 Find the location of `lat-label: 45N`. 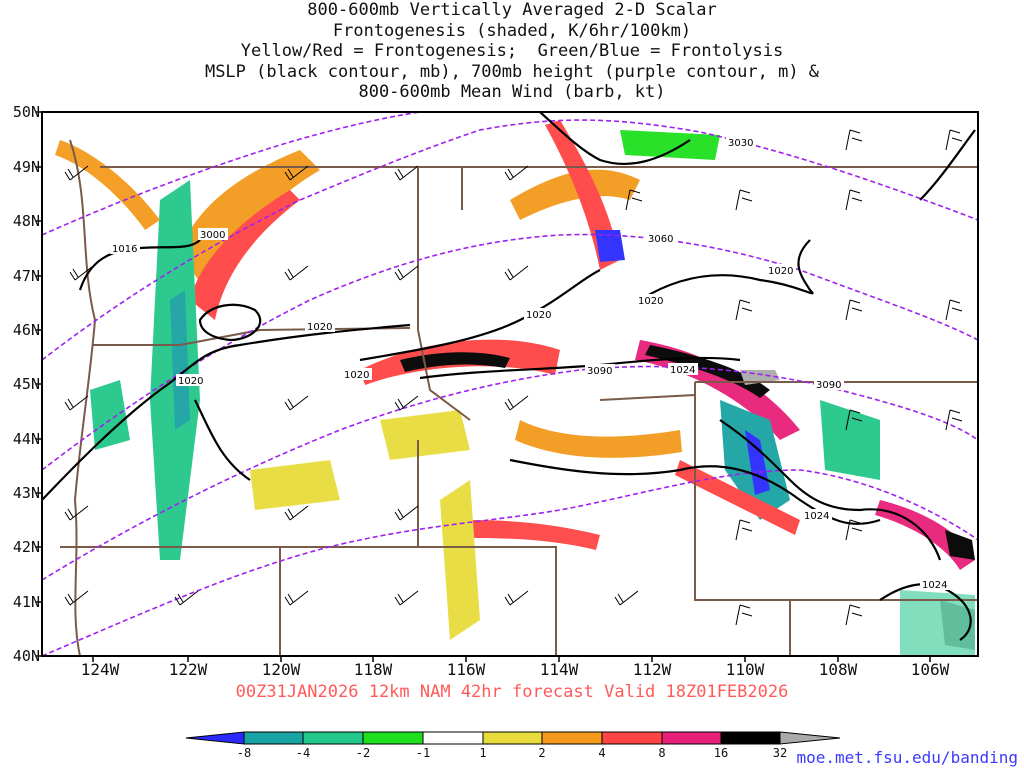

lat-label: 45N is located at coordinates (26, 384).